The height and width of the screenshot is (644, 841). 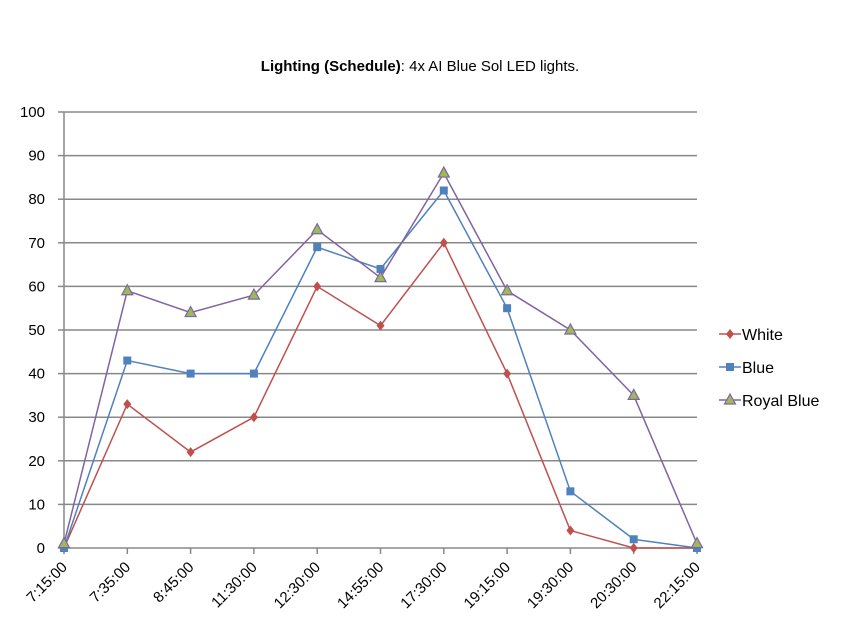 I want to click on y-tick-label: 90, so click(x=36, y=156).